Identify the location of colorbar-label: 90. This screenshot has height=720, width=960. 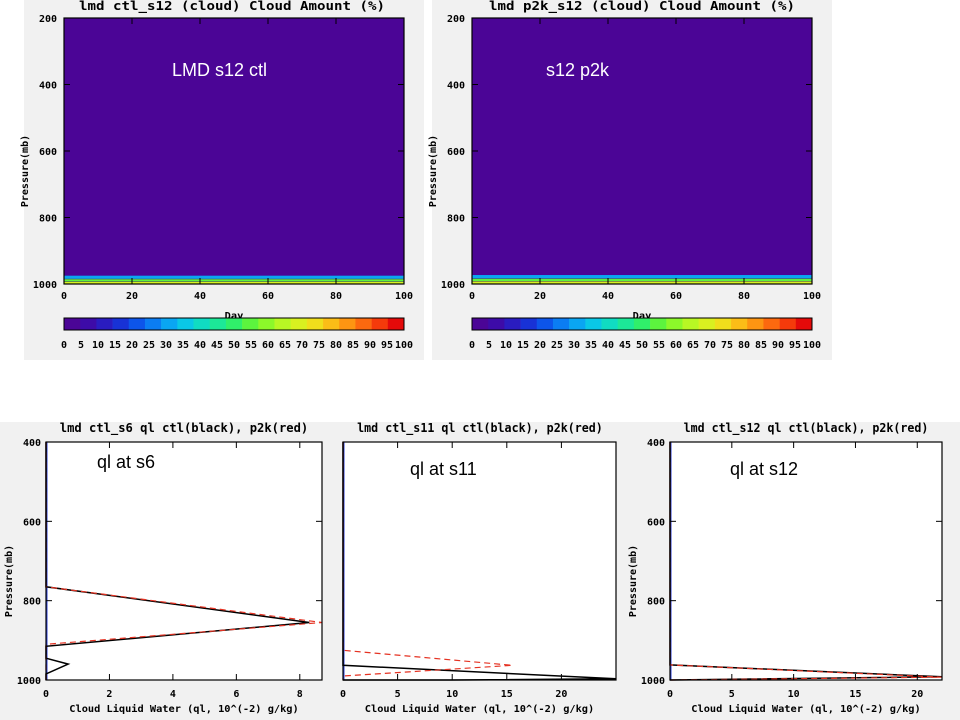
(778, 345).